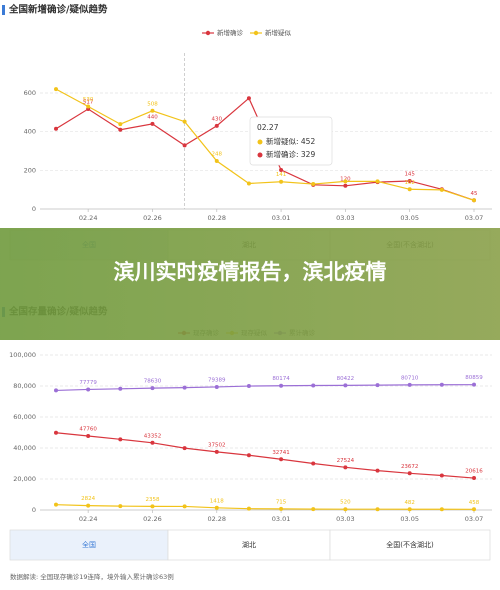  I want to click on value-label: 2824, so click(88, 499).